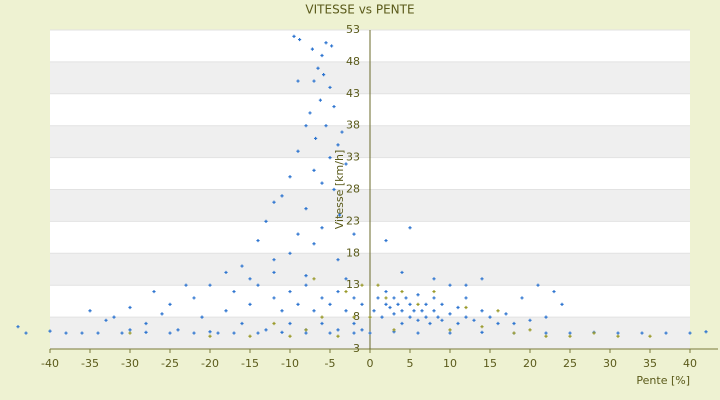  Describe the element at coordinates (130, 363) in the screenshot. I see `x-tick-label: -30` at that location.